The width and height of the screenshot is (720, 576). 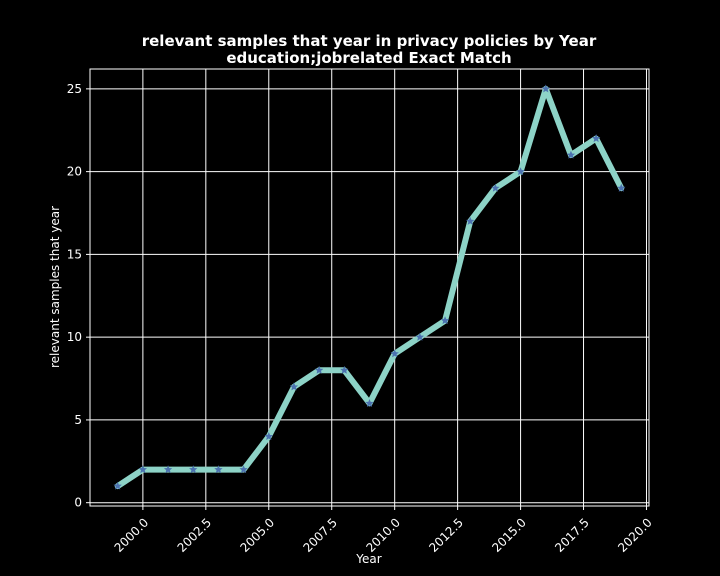 I want to click on y-tick-label: 10, so click(x=74, y=337).